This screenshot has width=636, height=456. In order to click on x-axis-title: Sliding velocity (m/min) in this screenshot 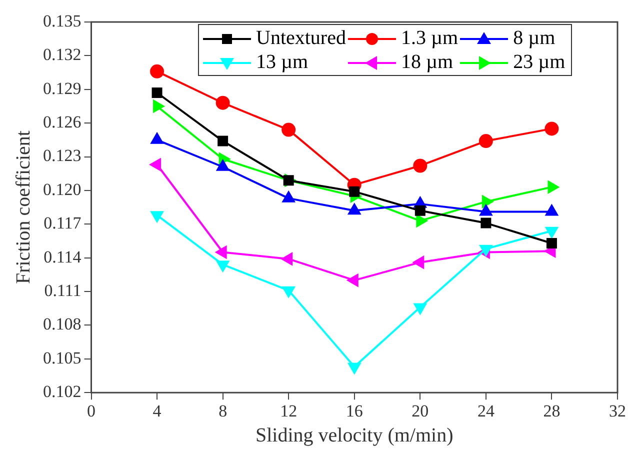, I will do `click(354, 435)`.